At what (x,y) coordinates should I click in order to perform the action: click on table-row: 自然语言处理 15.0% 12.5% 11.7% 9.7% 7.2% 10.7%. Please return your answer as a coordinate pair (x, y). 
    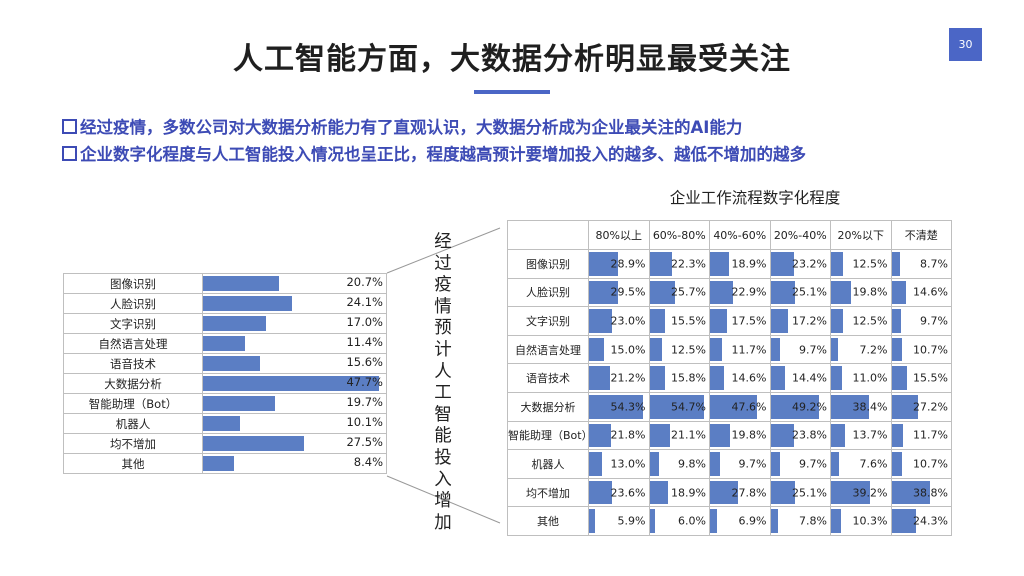
    Looking at the image, I should click on (729, 349).